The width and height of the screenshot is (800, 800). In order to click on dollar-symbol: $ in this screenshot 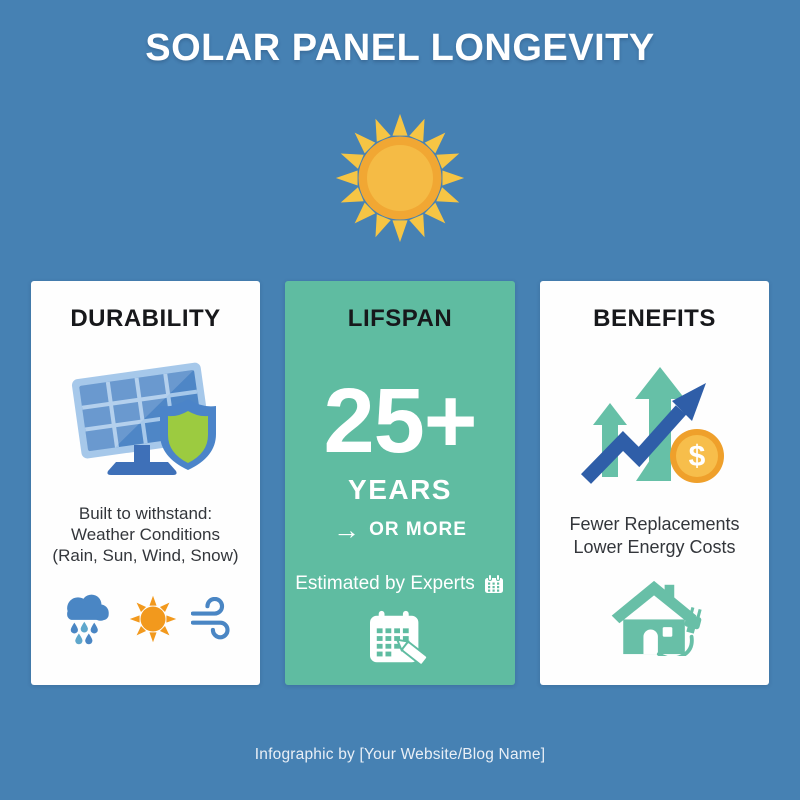, I will do `click(696, 456)`.